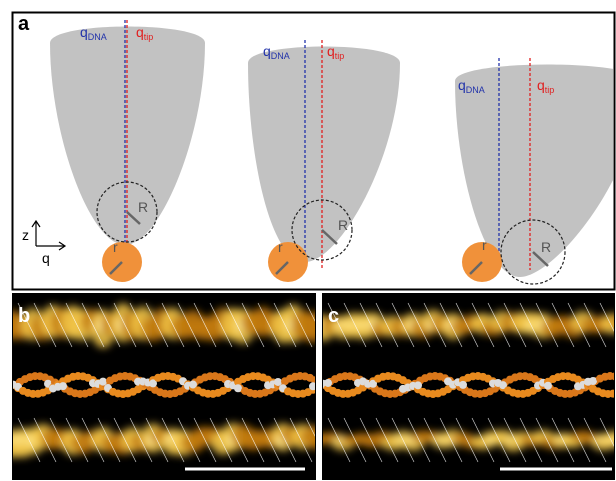  What do you see at coordinates (24, 316) in the screenshot?
I see `panel-label: b` at bounding box center [24, 316].